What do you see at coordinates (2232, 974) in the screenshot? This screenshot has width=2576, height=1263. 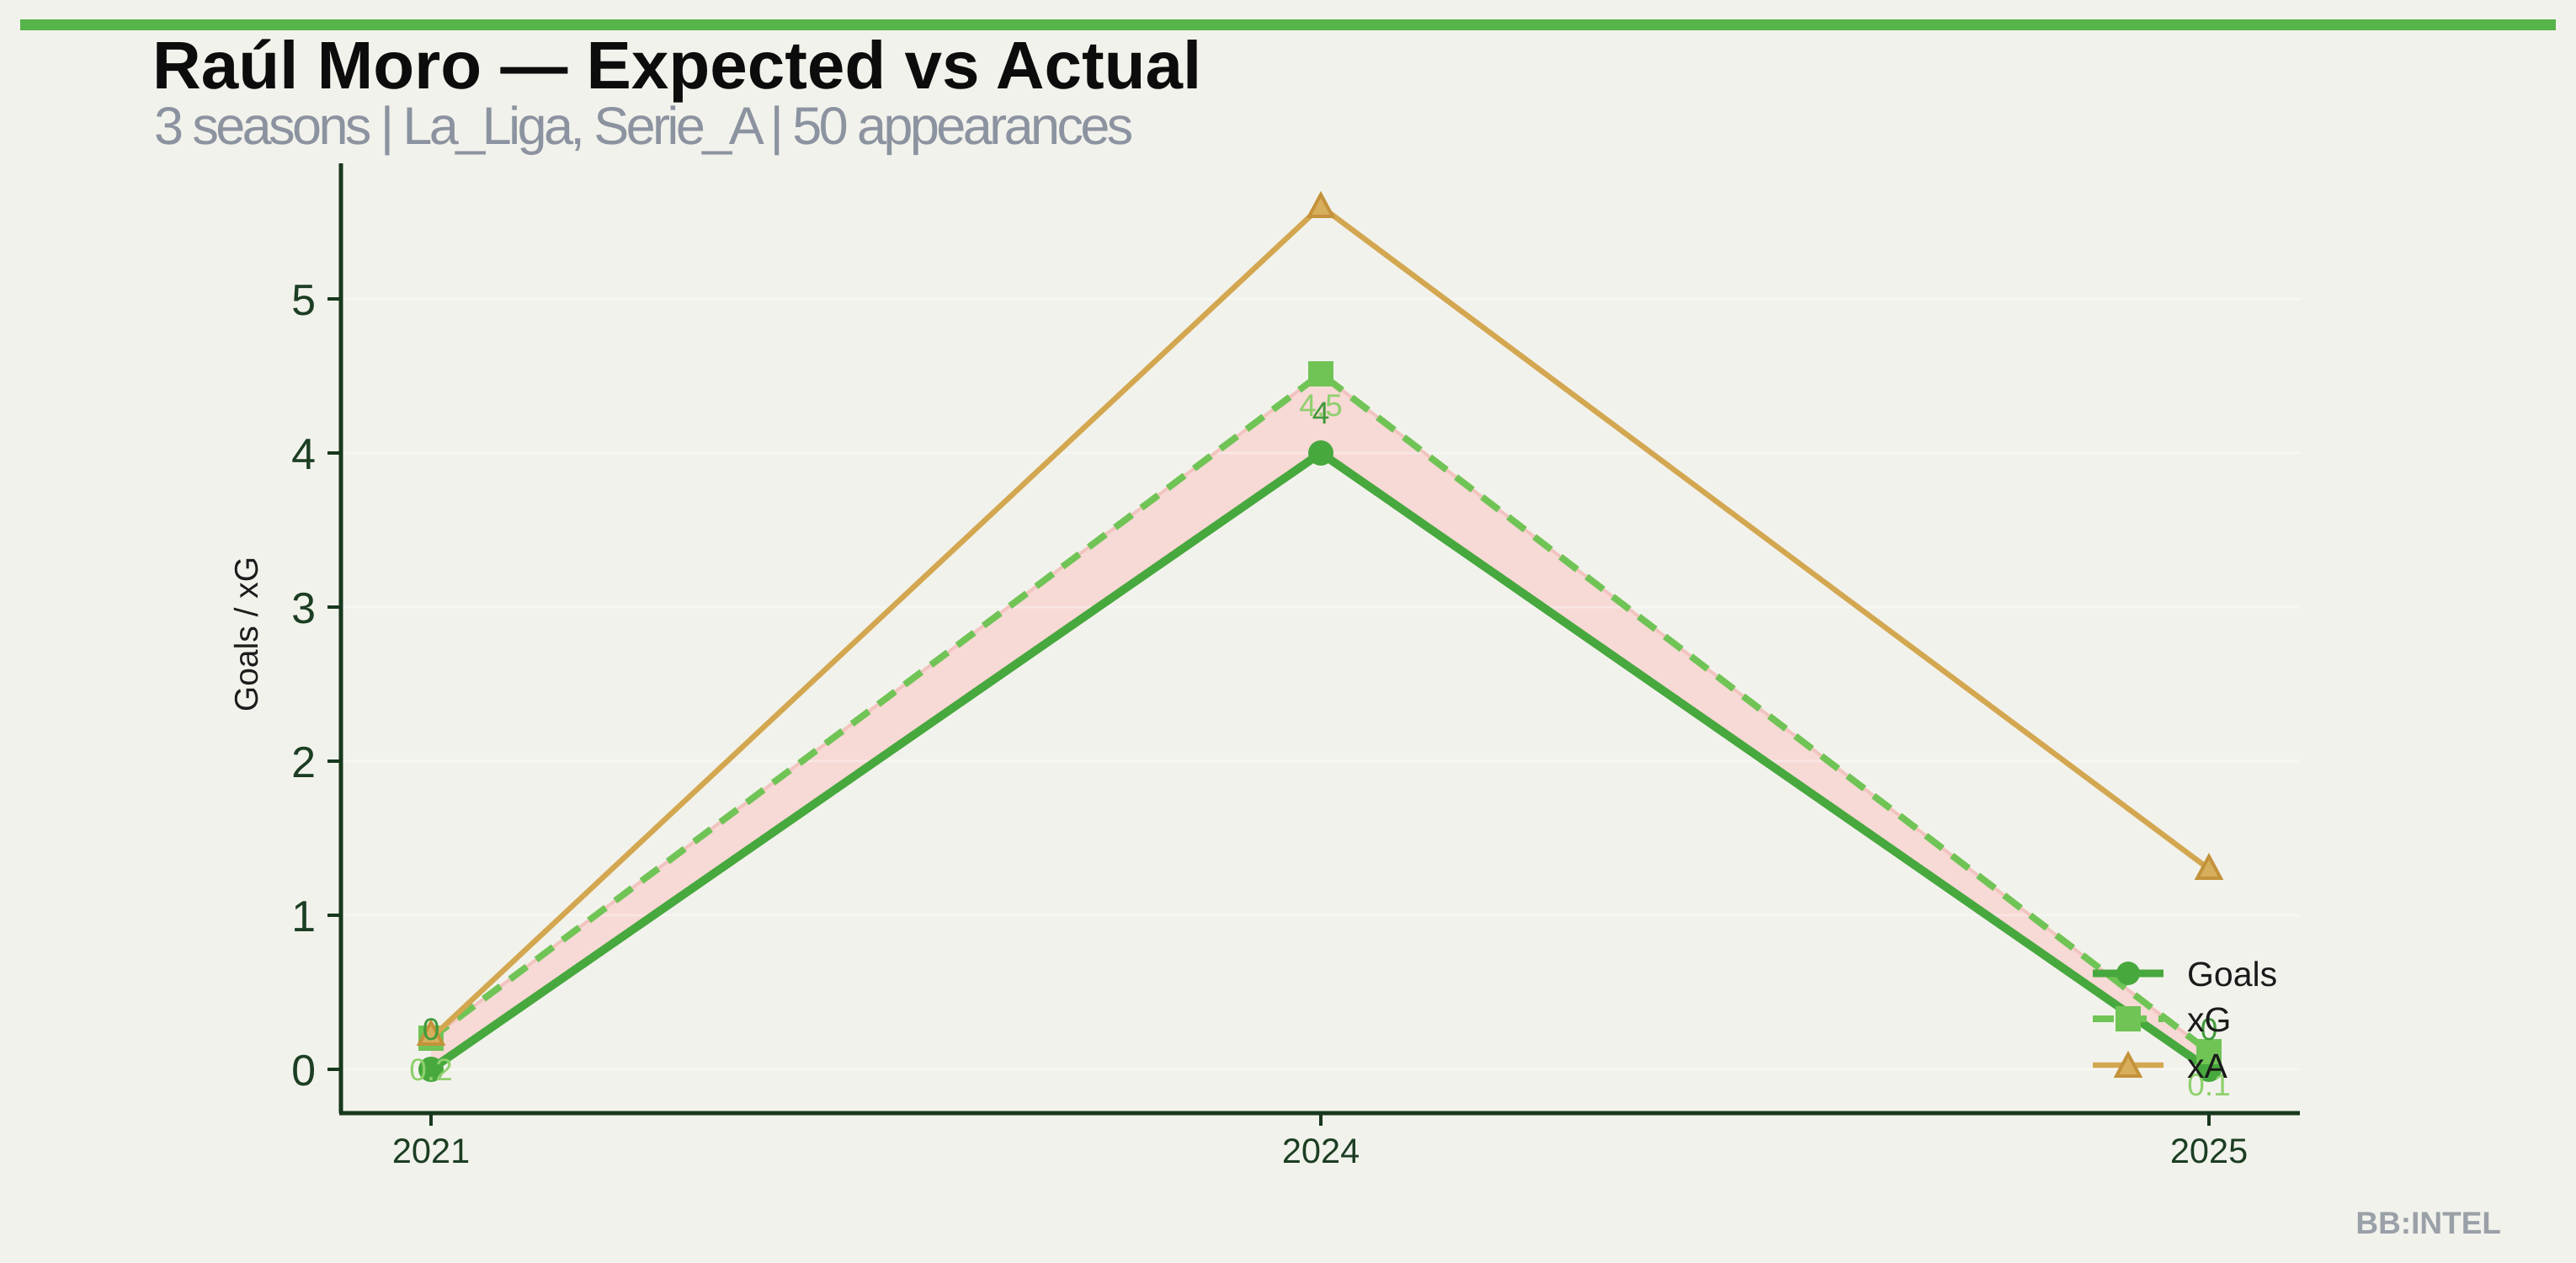 I see `svg-text: Goals` at bounding box center [2232, 974].